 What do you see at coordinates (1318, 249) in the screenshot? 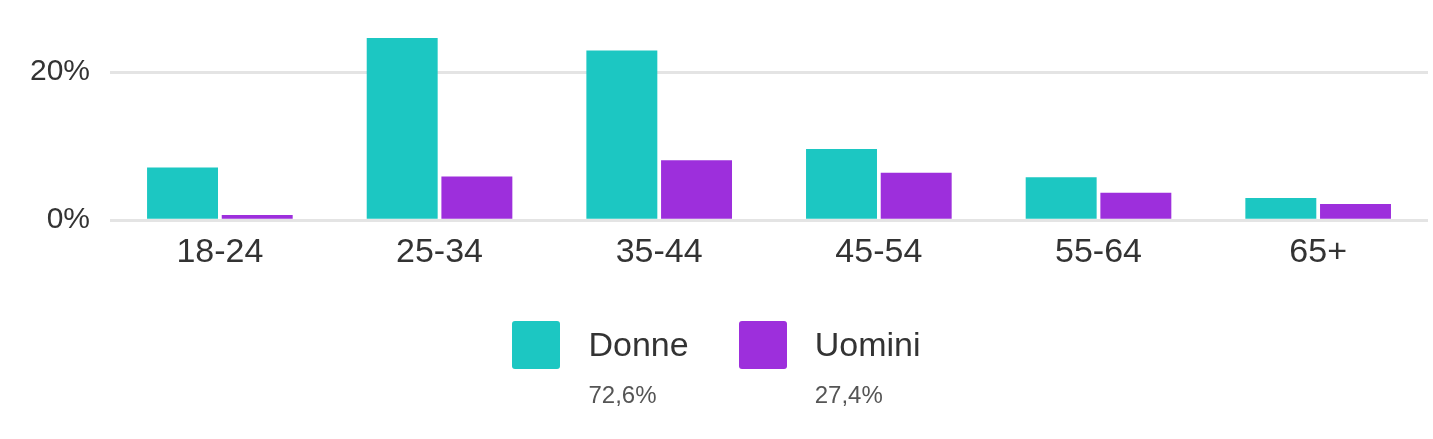
I see `x-tick-label: 65+` at bounding box center [1318, 249].